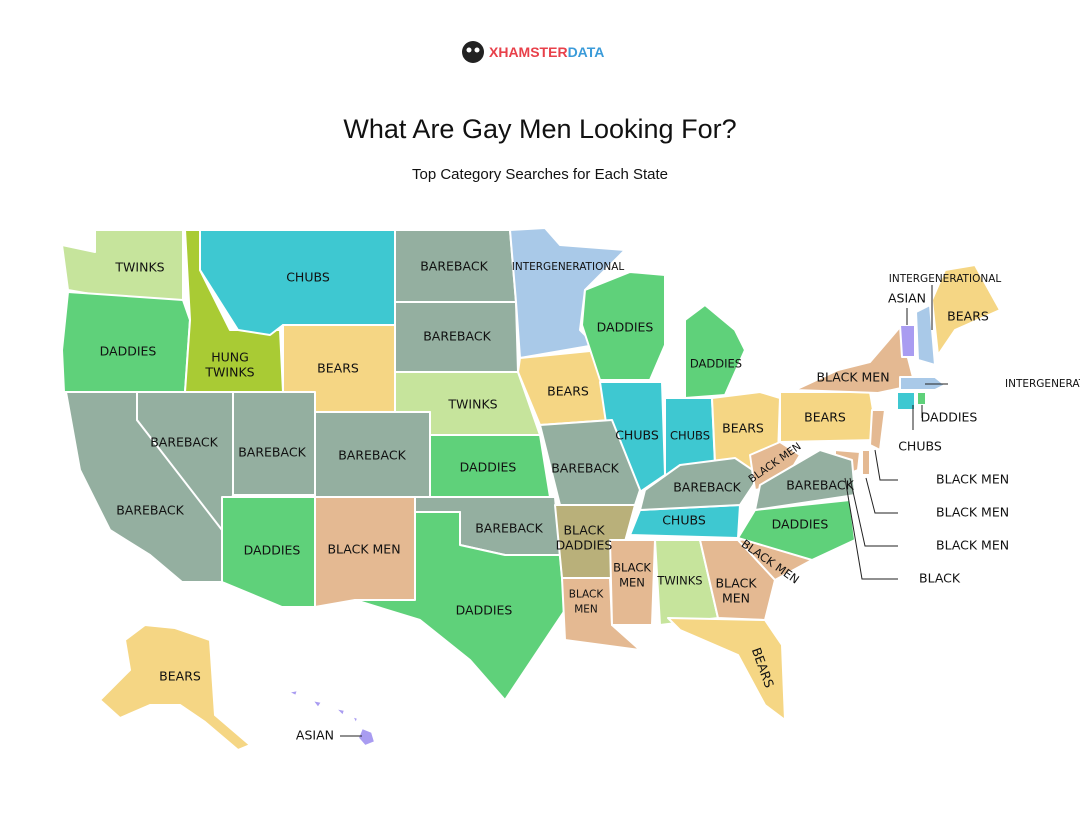 The width and height of the screenshot is (1080, 817). Describe the element at coordinates (584, 544) in the screenshot. I see `label-line: DADDIES` at that location.